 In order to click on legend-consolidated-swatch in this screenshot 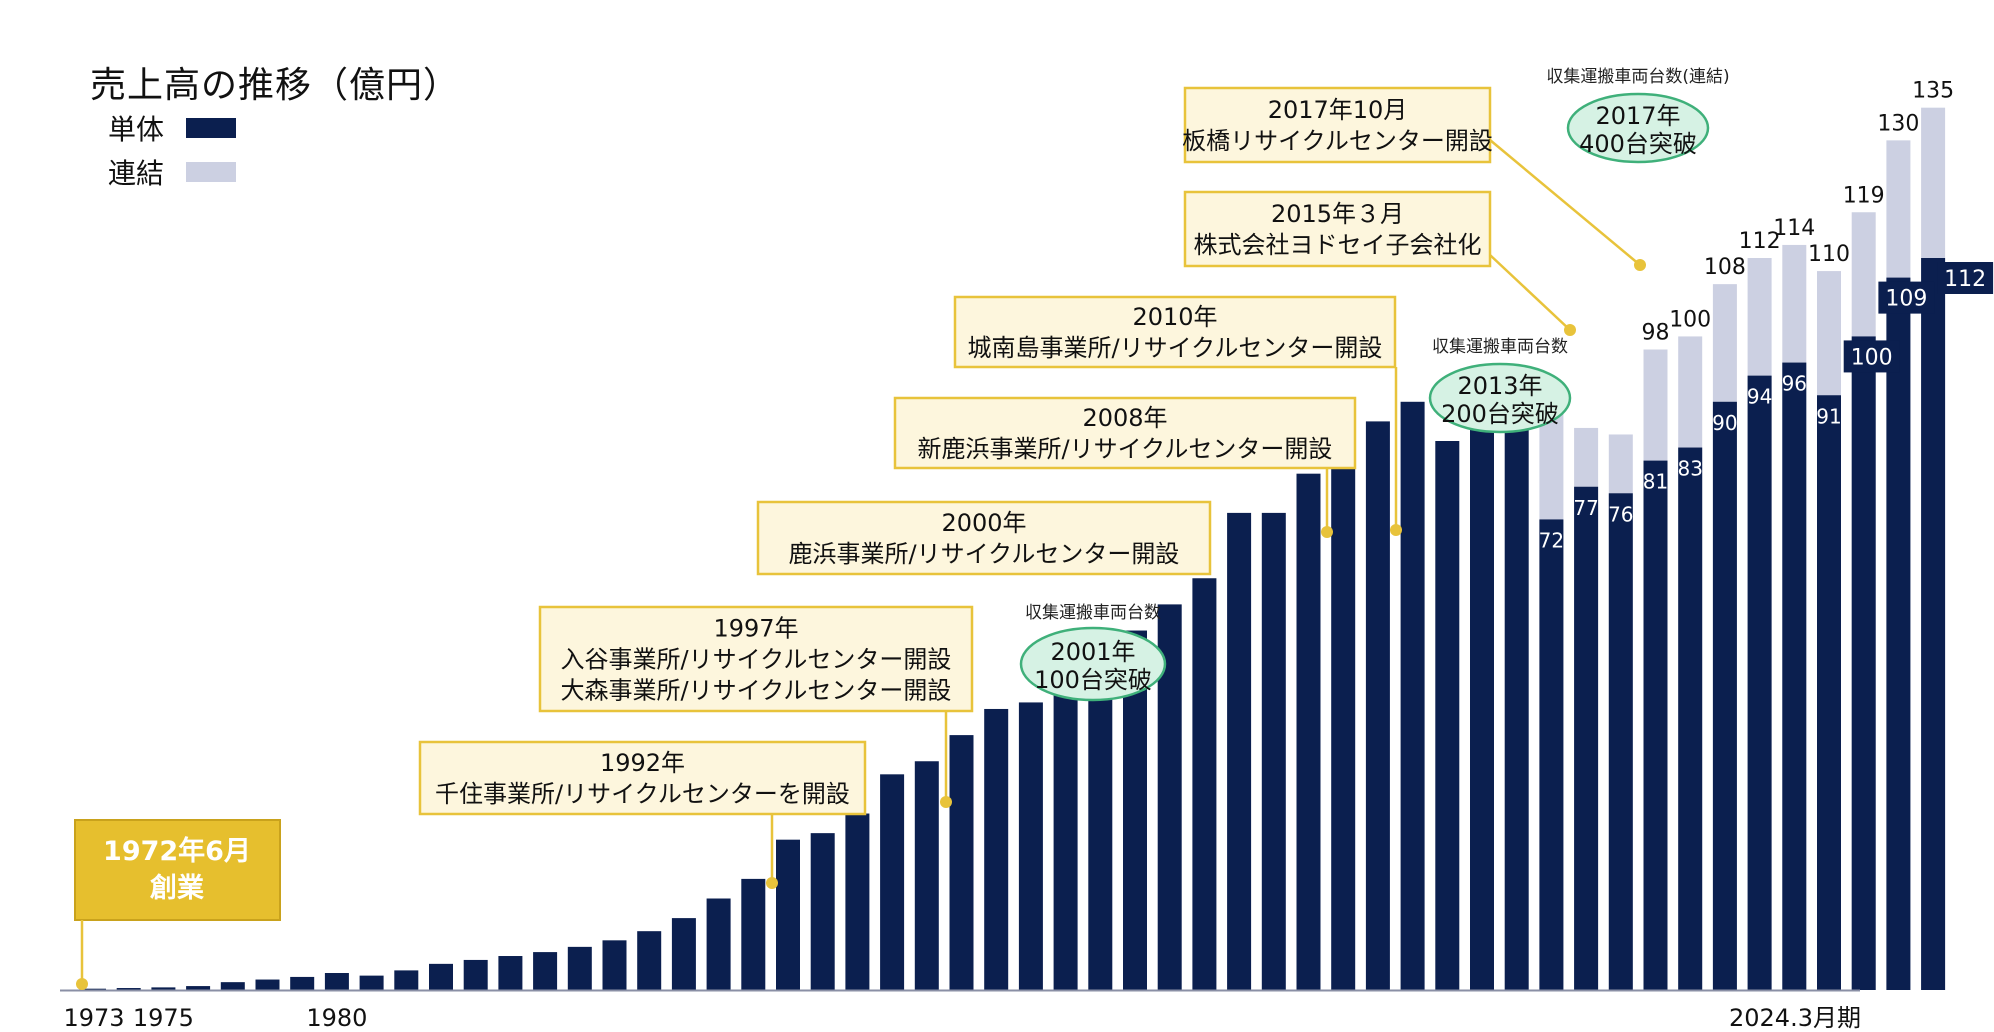, I will do `click(211, 172)`.